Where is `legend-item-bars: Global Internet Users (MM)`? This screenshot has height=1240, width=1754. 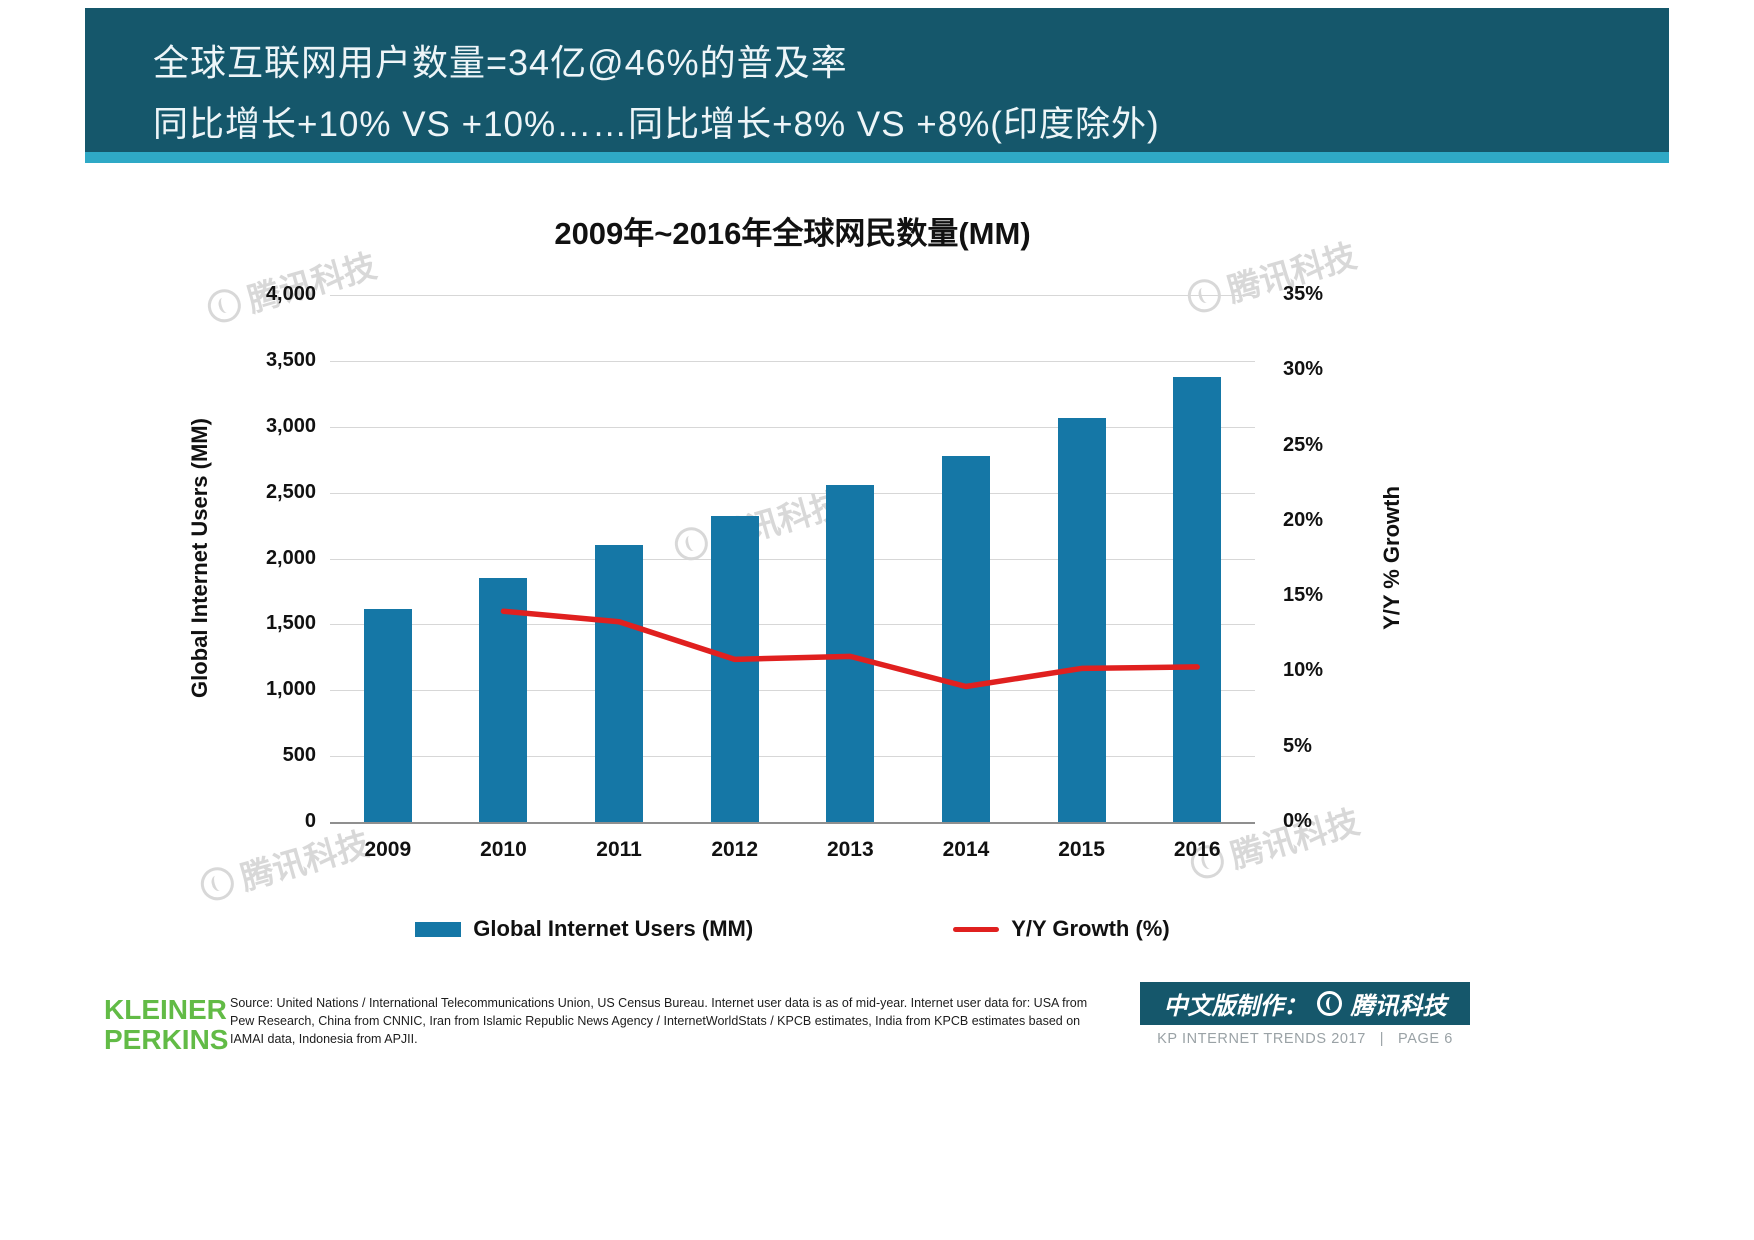 legend-item-bars: Global Internet Users (MM) is located at coordinates (584, 929).